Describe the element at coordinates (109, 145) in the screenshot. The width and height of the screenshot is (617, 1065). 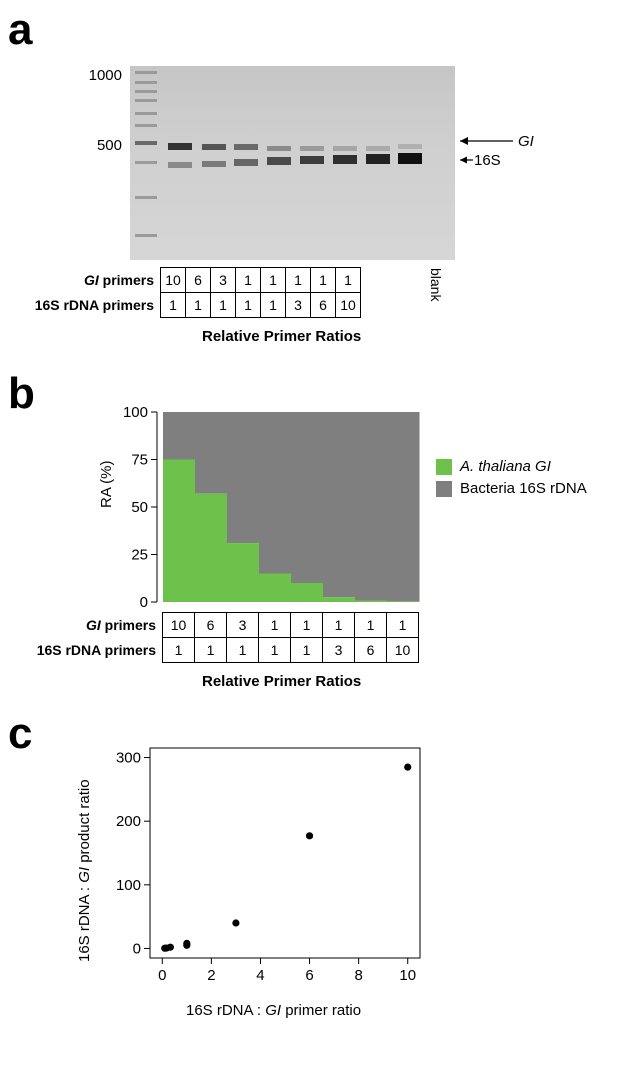
I see `ladder-label-500: 500` at that location.